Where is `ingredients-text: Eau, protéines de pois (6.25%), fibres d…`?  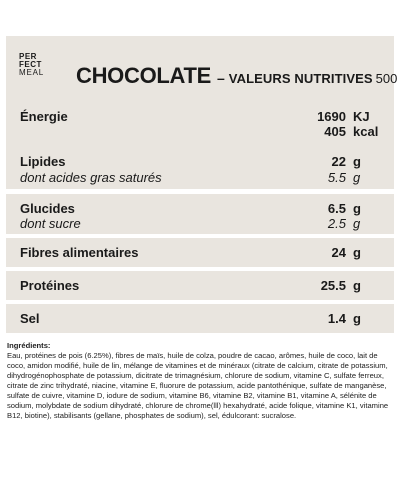
ingredients-text: Eau, protéines de pois (6.25%), fibres d… is located at coordinates (198, 385).